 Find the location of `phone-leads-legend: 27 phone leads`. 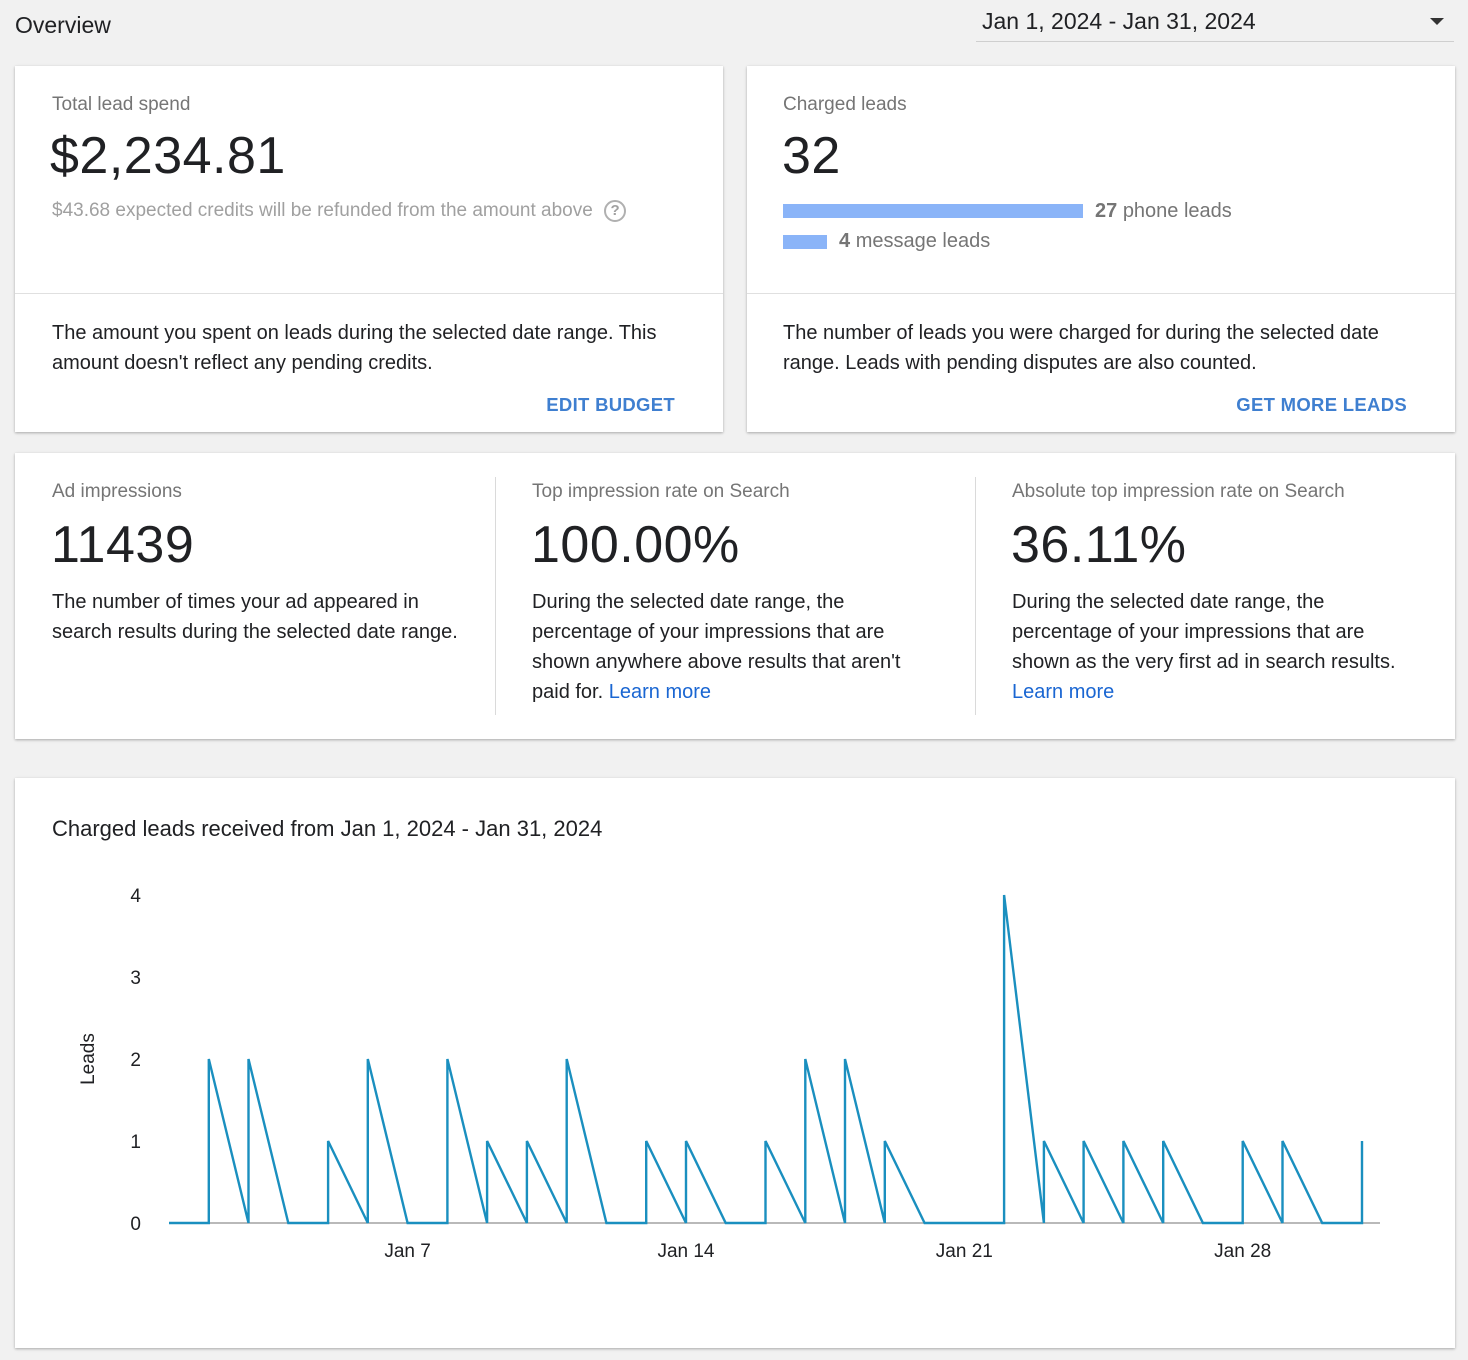

phone-leads-legend: 27 phone leads is located at coordinates (1163, 211).